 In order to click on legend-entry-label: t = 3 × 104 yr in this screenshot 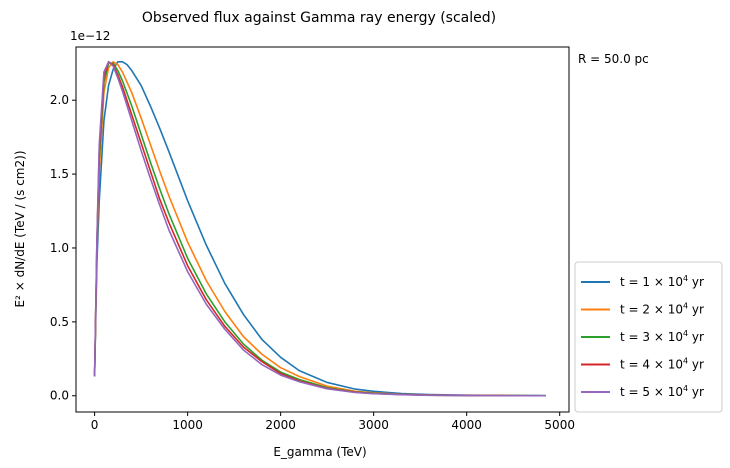, I will do `click(662, 336)`.